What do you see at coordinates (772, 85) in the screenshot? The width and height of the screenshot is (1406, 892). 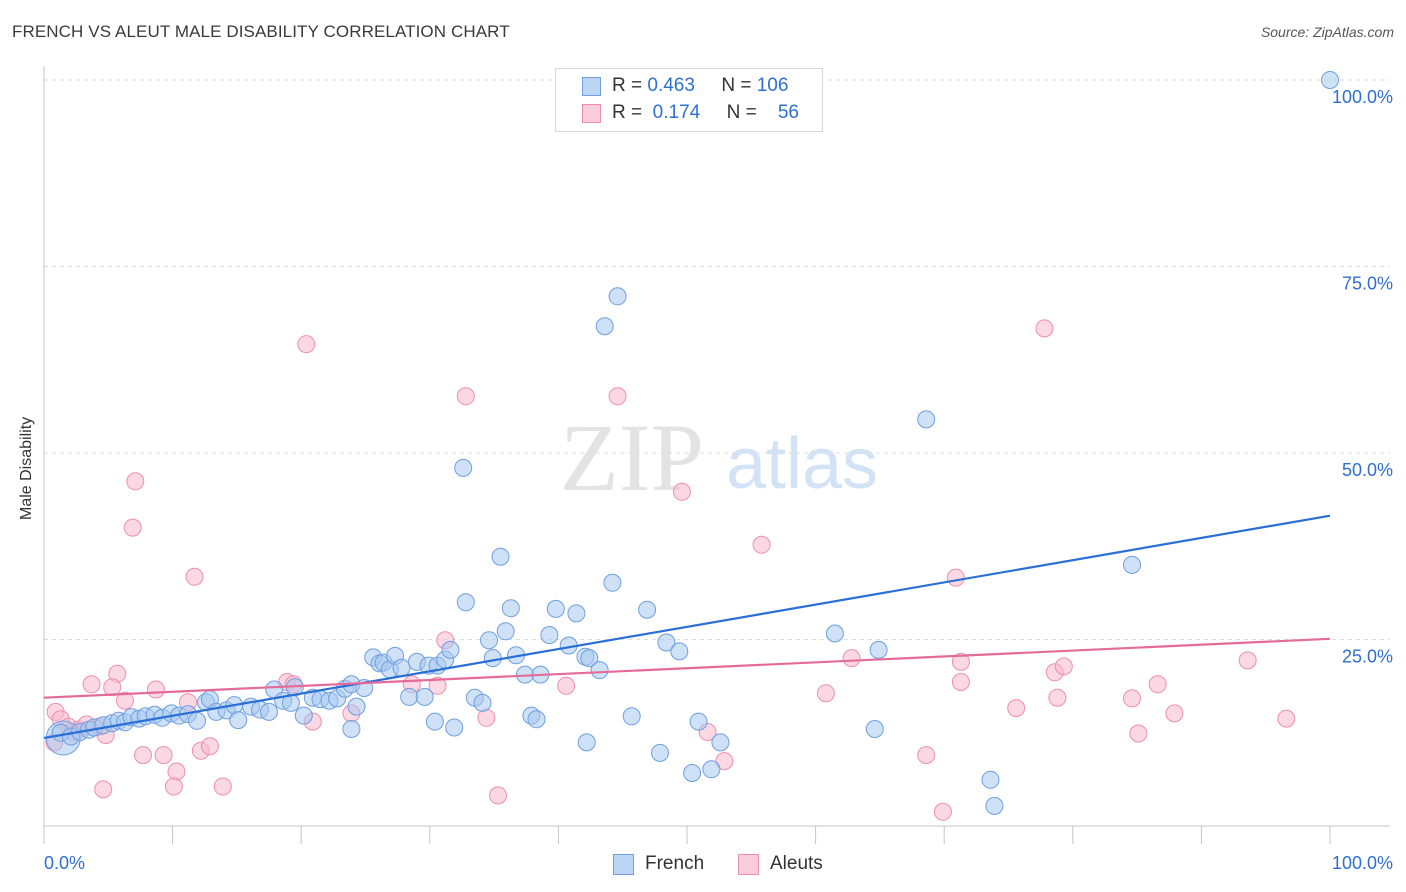 I see `n-value-french: 106` at bounding box center [772, 85].